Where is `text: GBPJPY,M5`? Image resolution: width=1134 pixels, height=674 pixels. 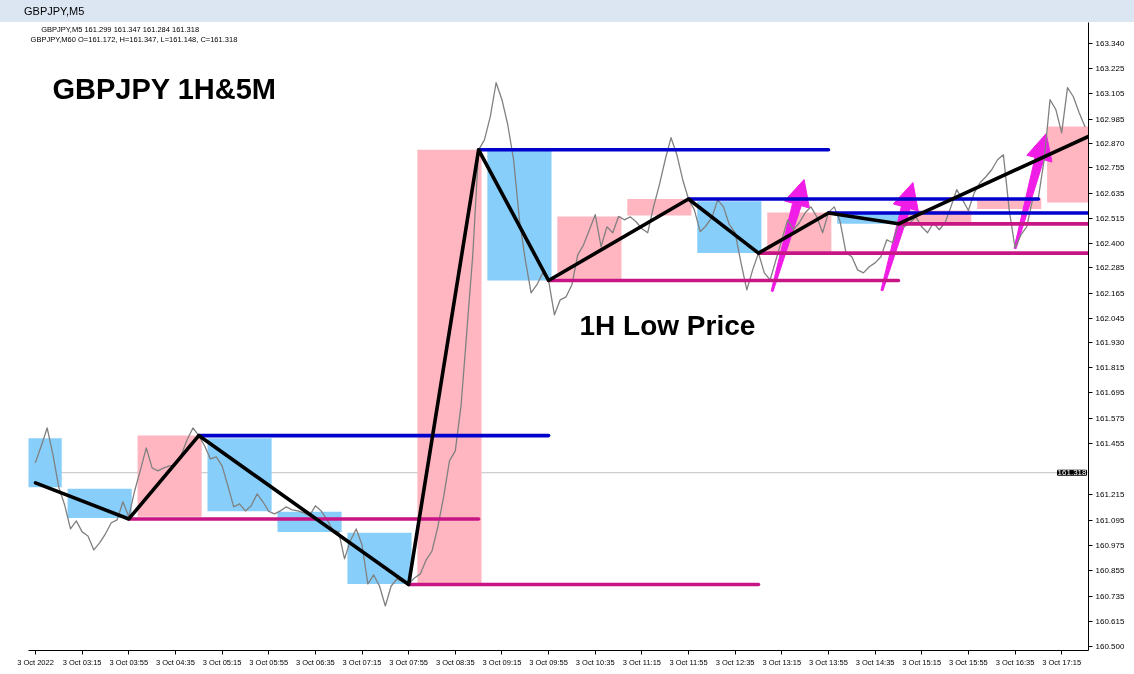
text: GBPJPY,M5 is located at coordinates (54, 11).